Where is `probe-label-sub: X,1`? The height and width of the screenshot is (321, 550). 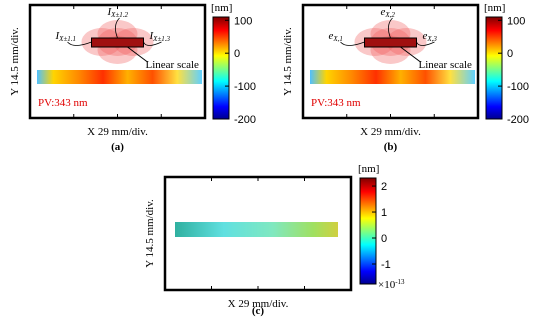 probe-label-sub: X,1 is located at coordinates (337, 39).